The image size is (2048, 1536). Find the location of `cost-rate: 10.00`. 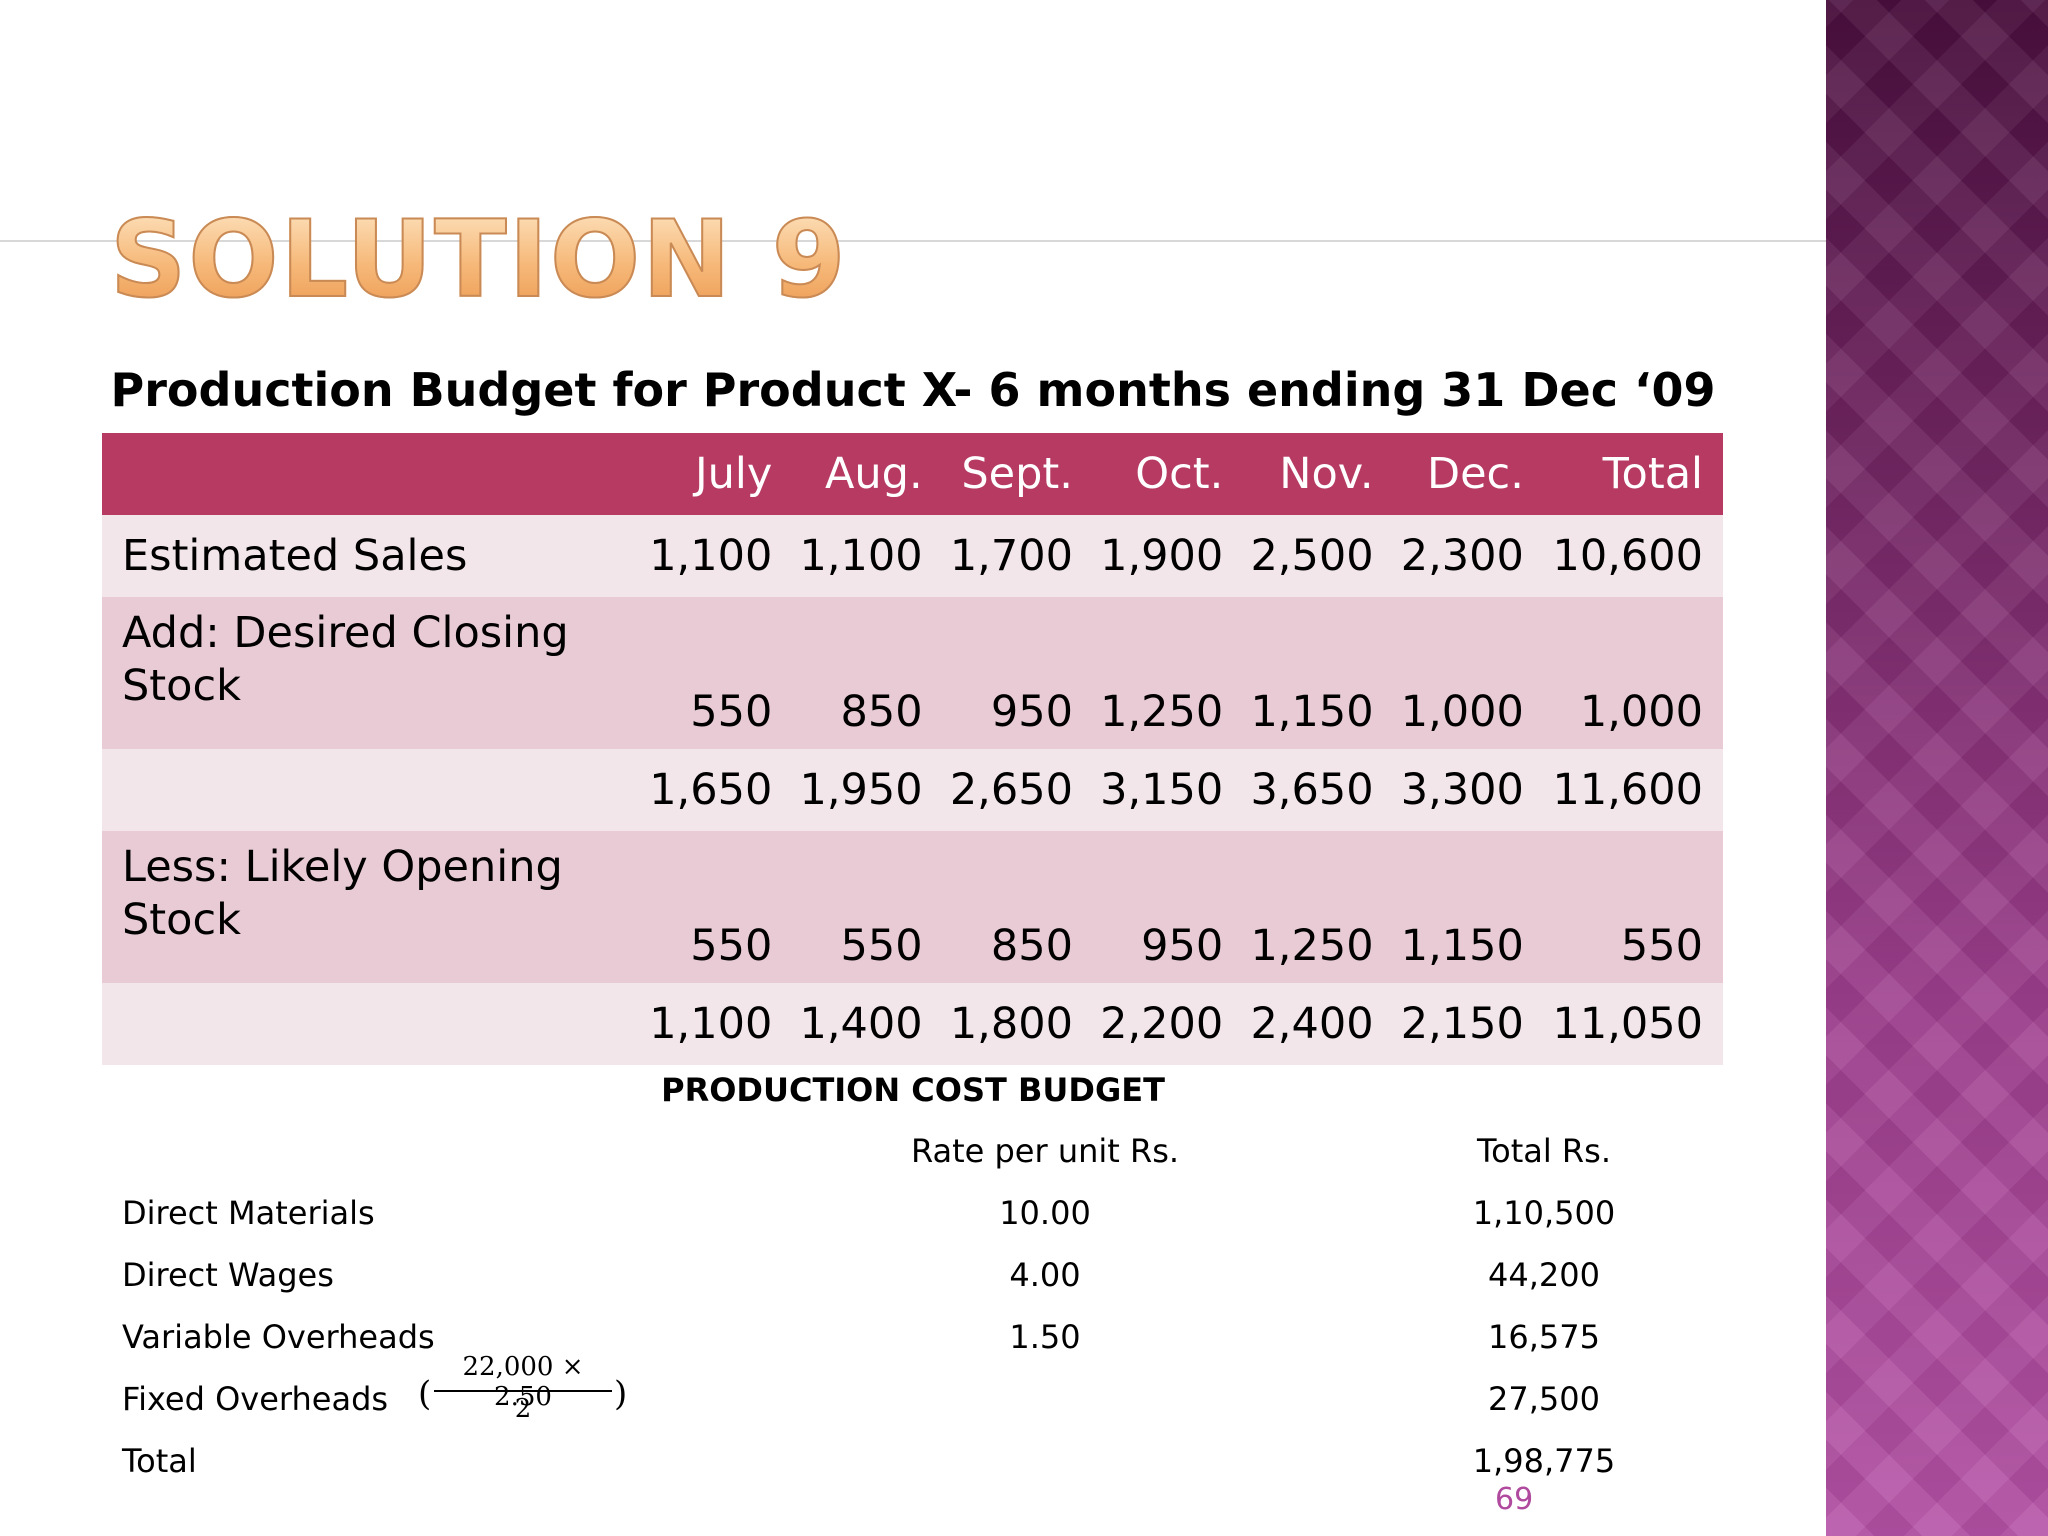

cost-rate: 10.00 is located at coordinates (1045, 1213).